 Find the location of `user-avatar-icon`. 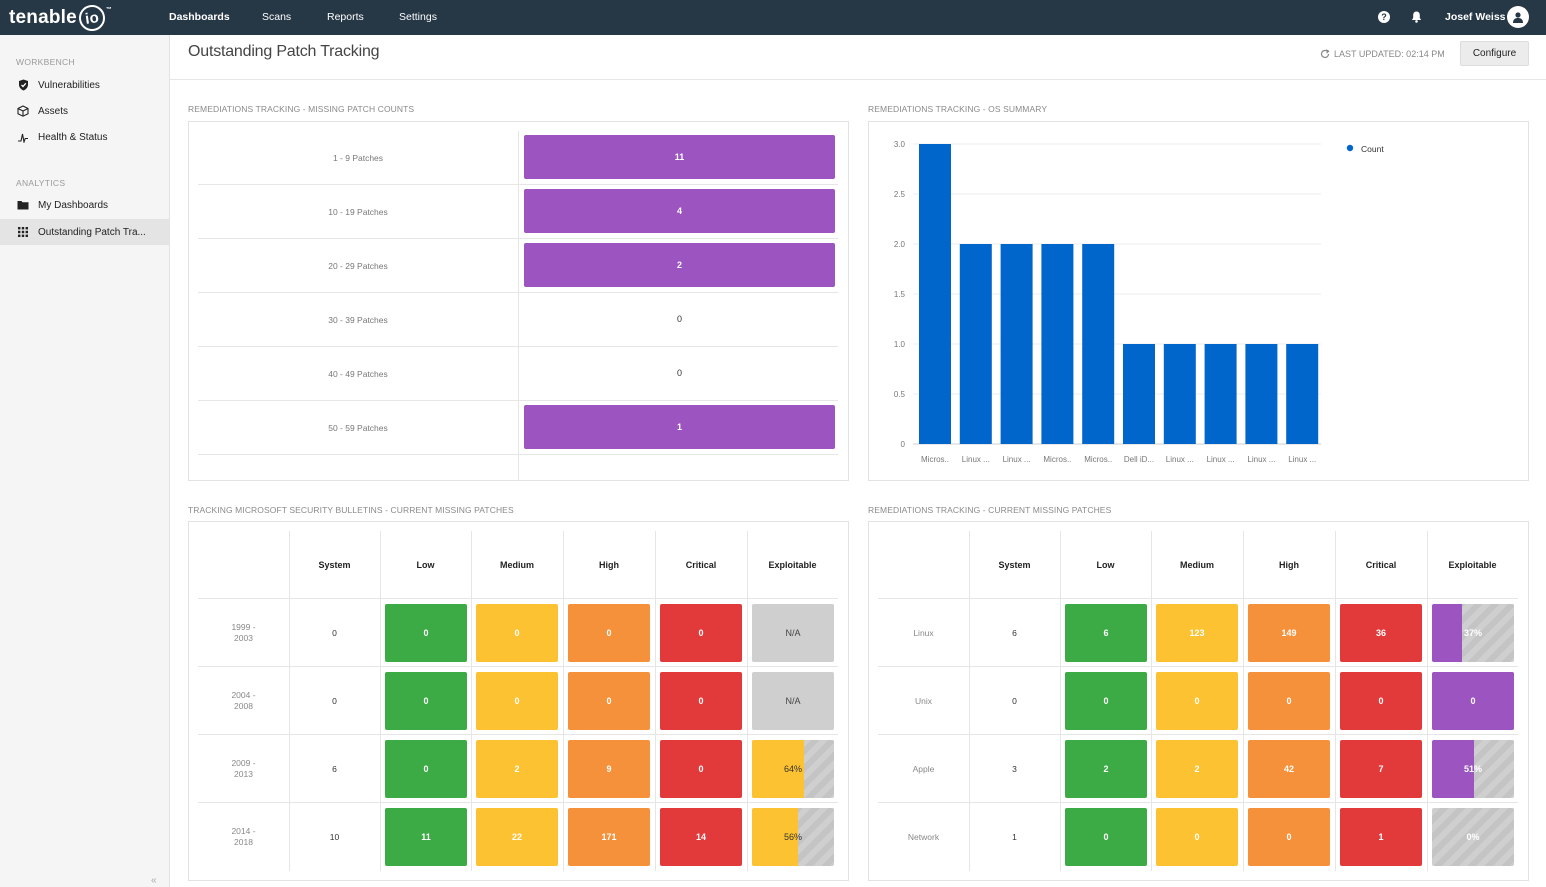

user-avatar-icon is located at coordinates (1518, 17).